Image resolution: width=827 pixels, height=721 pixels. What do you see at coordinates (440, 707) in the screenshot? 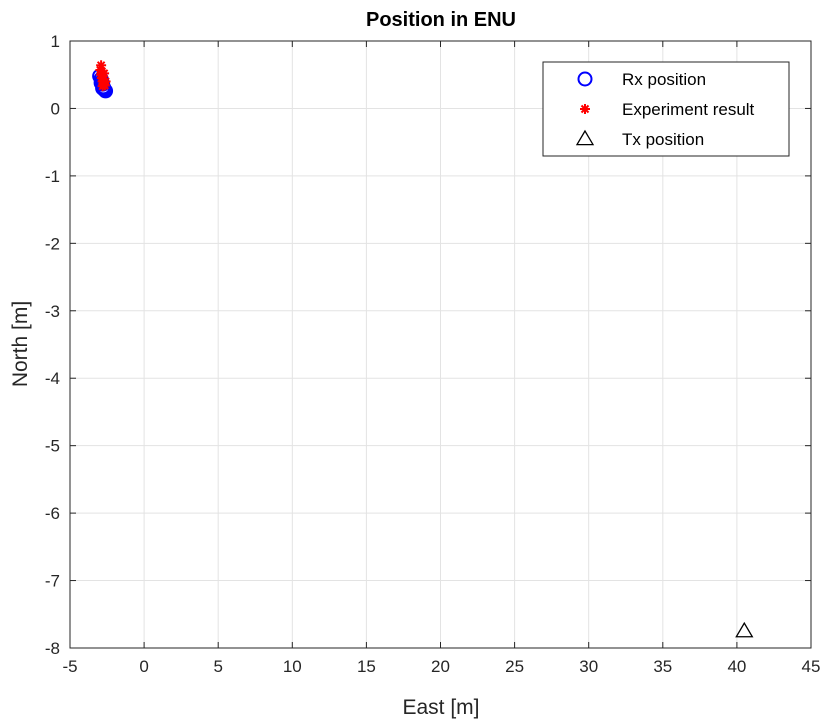
I see `x-axis-label: East [m]` at bounding box center [440, 707].